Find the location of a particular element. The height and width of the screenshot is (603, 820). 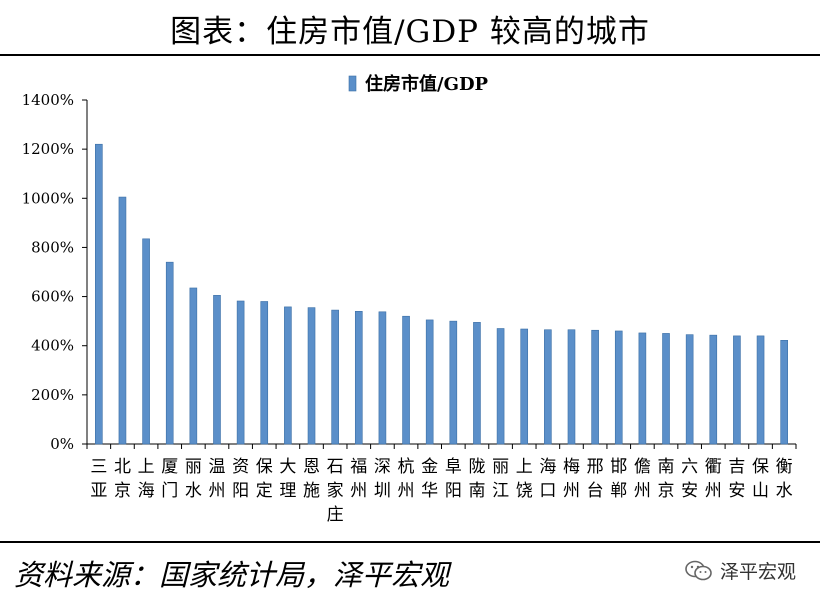

x-tick-label: 福 is located at coordinates (358, 467).